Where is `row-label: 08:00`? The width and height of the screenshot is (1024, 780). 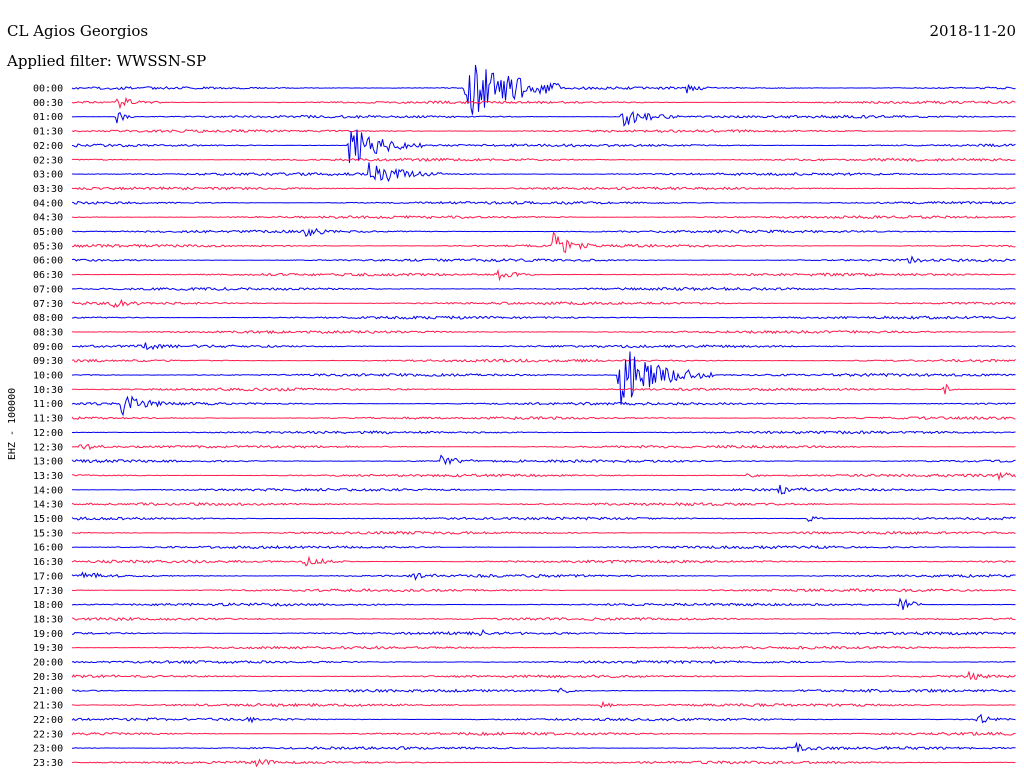
row-label: 08:00 is located at coordinates (48, 318).